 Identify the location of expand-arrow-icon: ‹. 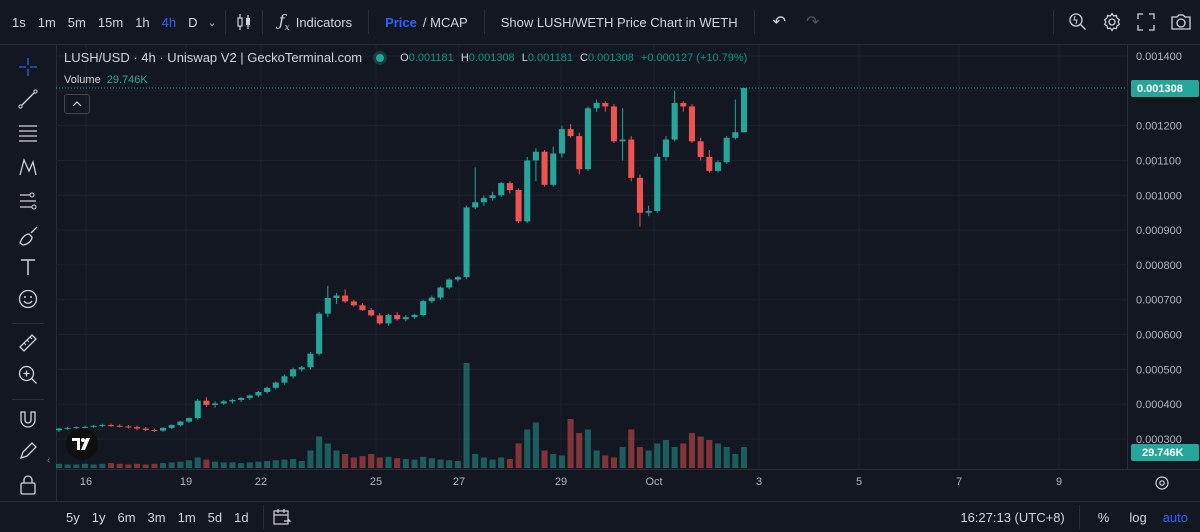
(49, 460).